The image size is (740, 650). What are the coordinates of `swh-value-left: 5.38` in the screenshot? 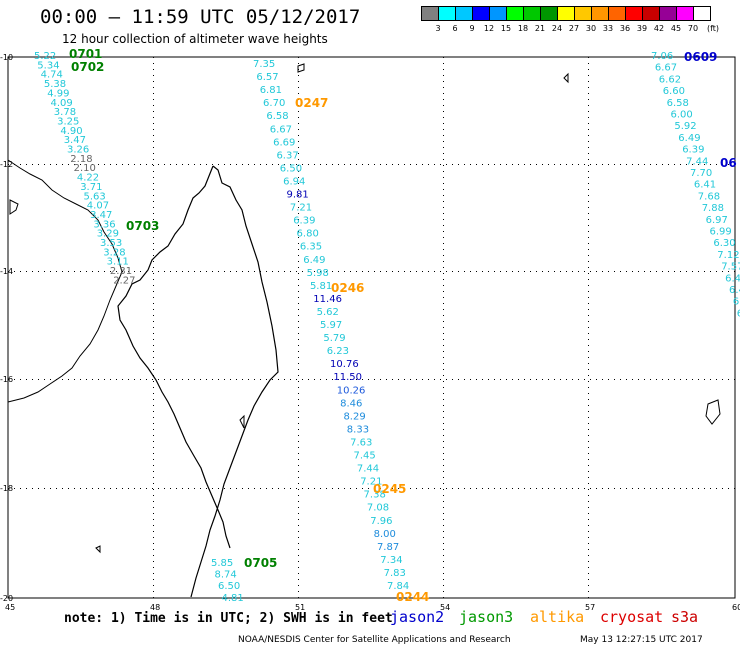 It's located at (55, 84).